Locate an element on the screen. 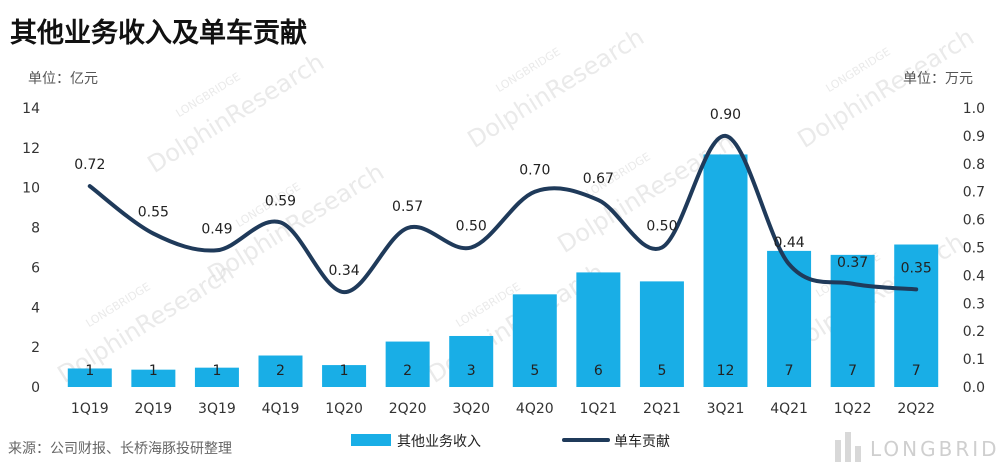  left-tick-label: 2 is located at coordinates (35, 348).